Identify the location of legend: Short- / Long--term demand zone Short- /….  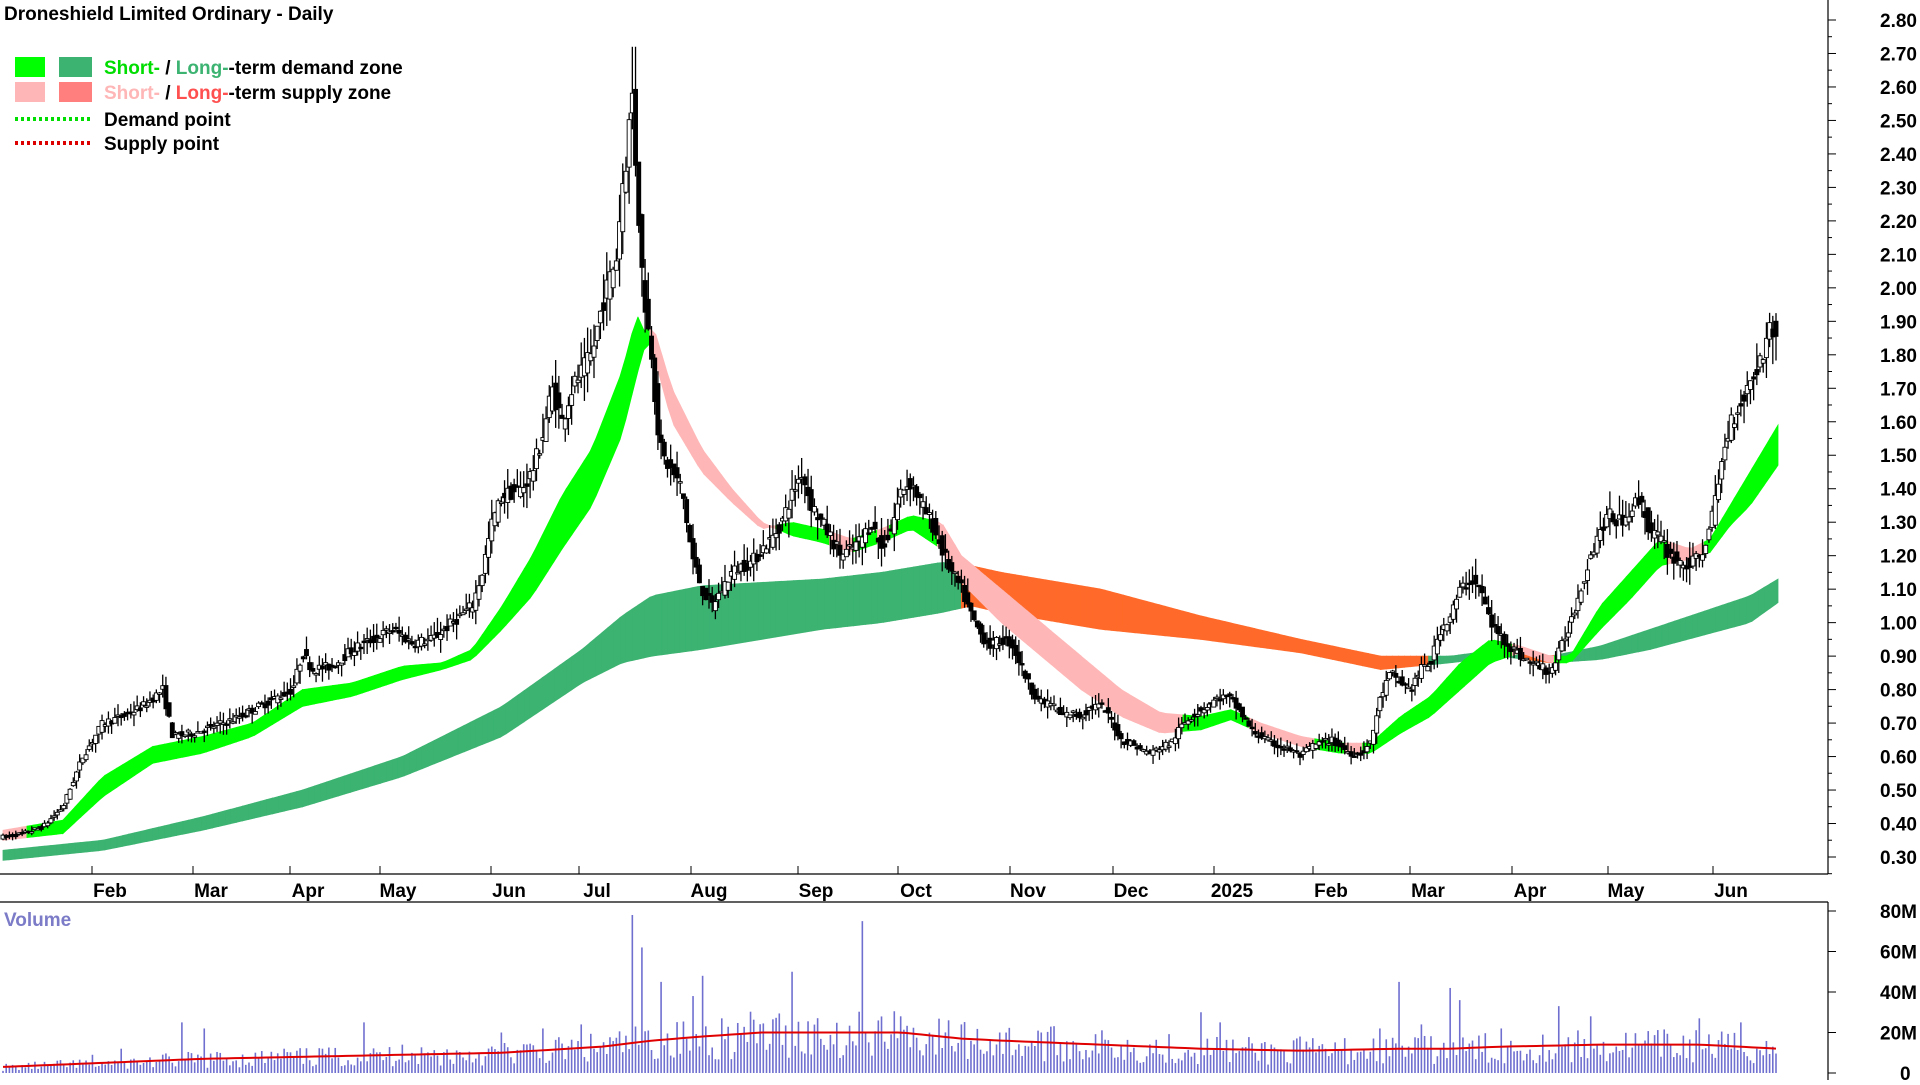
(209, 106).